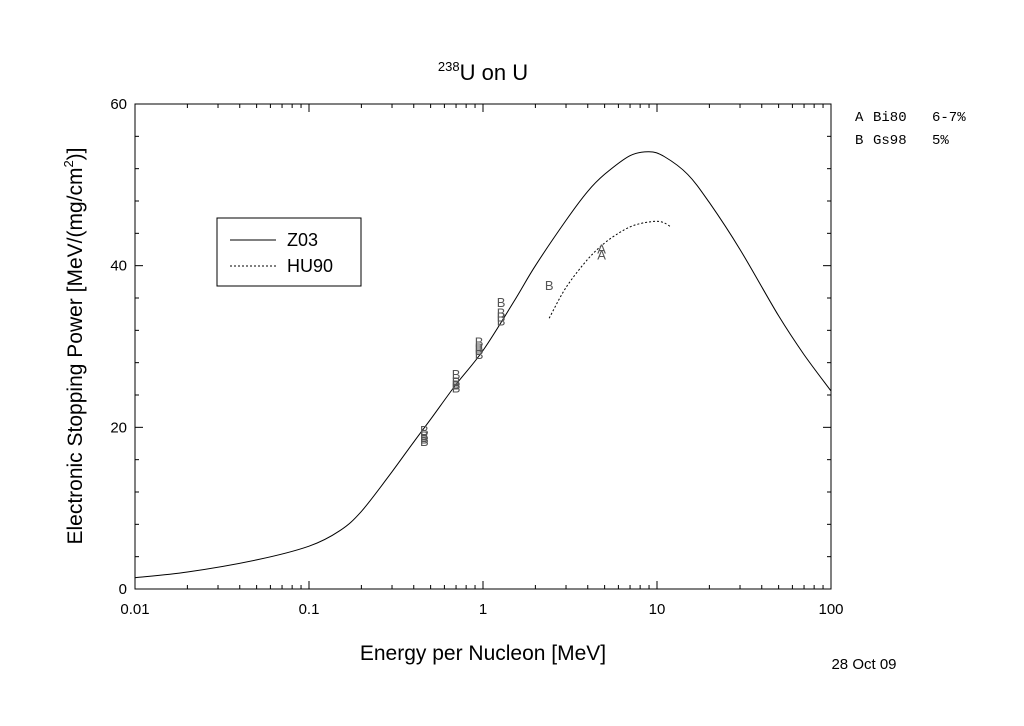 This screenshot has width=1024, height=726. I want to click on x-tick-labels: 0.01 0.1 1 10 100, so click(481, 609).